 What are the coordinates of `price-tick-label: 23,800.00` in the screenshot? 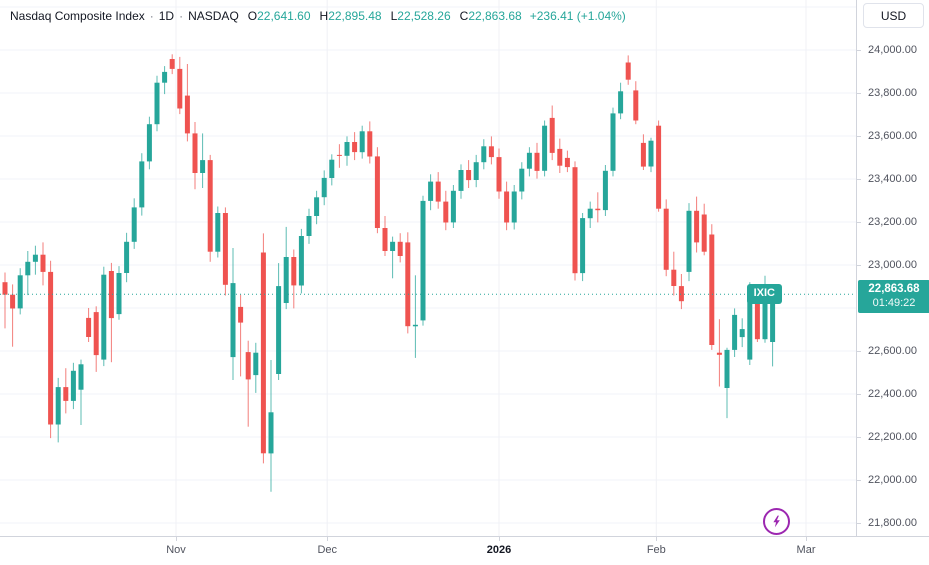 It's located at (892, 93).